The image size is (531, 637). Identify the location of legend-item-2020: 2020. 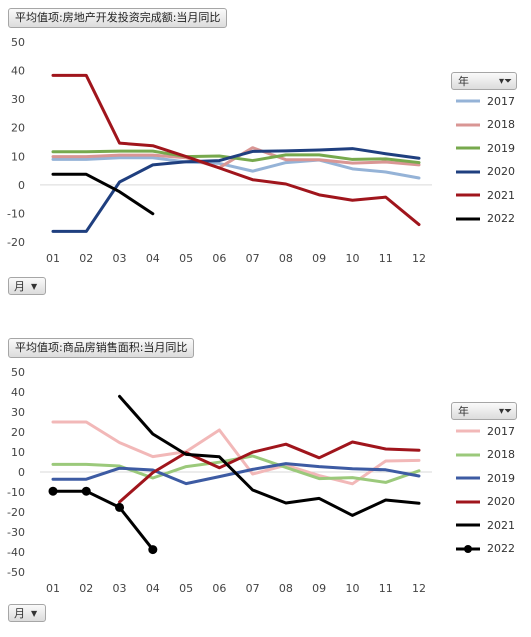
(485, 502).